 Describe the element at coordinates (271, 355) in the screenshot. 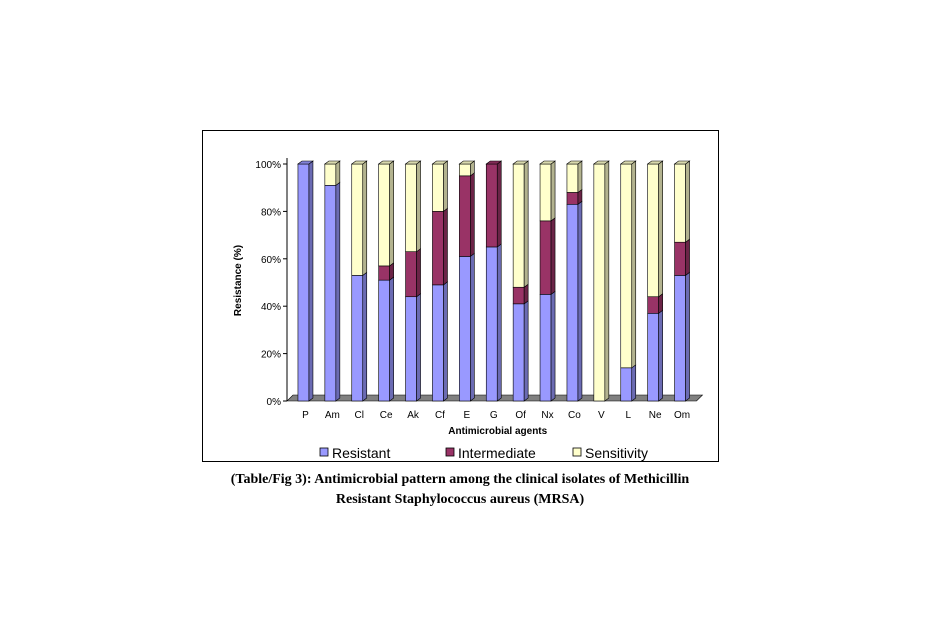

I see `y-tick-label: 20%` at that location.